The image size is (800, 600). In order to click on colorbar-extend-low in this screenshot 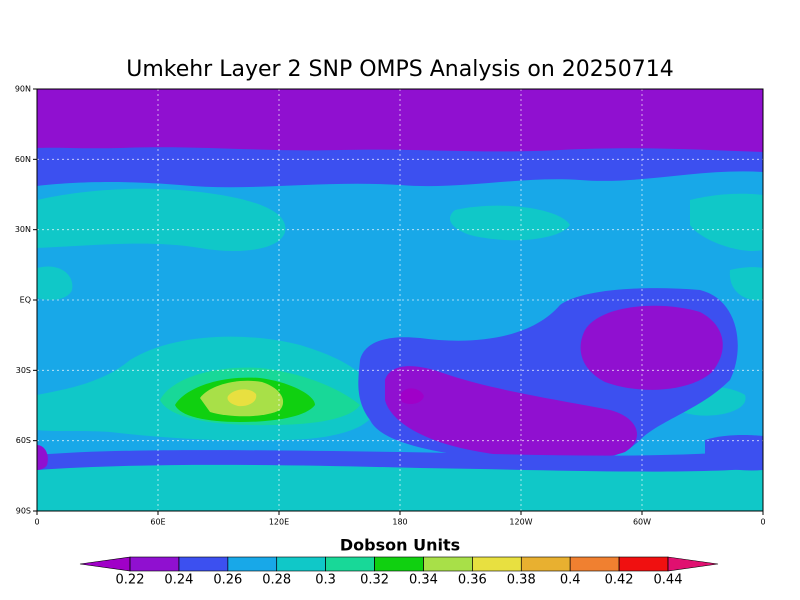, I will do `click(105, 564)`.